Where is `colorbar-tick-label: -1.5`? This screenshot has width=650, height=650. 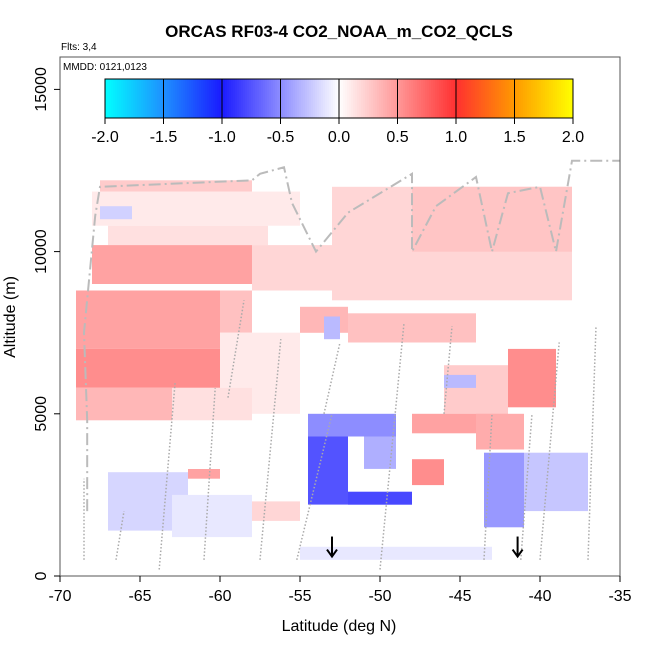
colorbar-tick-label: -1.5 is located at coordinates (164, 137).